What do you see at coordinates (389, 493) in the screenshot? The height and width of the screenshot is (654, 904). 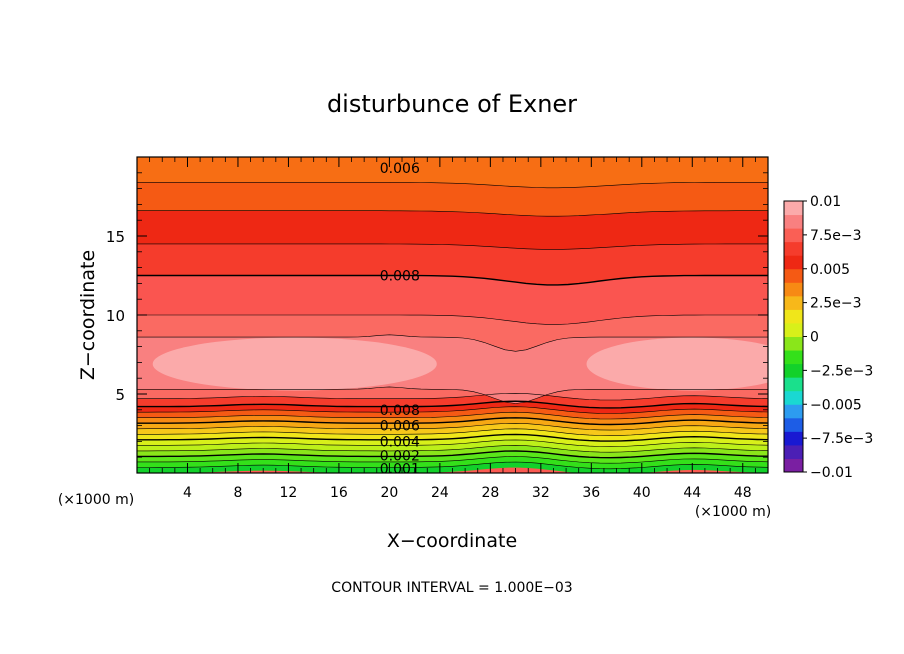 I see `x-tick-label: 20` at bounding box center [389, 493].